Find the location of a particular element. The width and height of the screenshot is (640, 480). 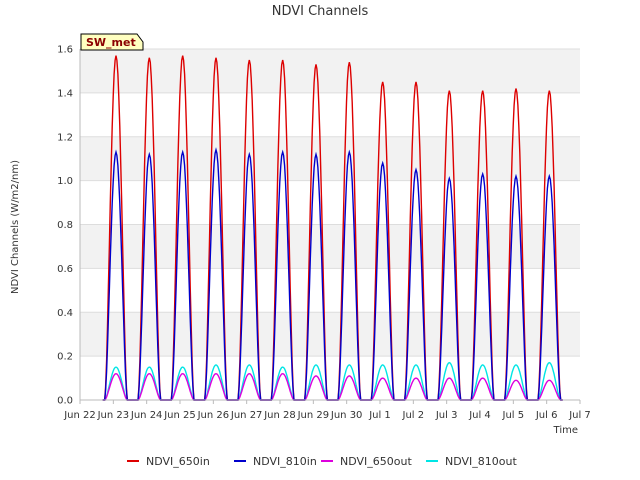

x-axis-label: Time is located at coordinates (565, 430).